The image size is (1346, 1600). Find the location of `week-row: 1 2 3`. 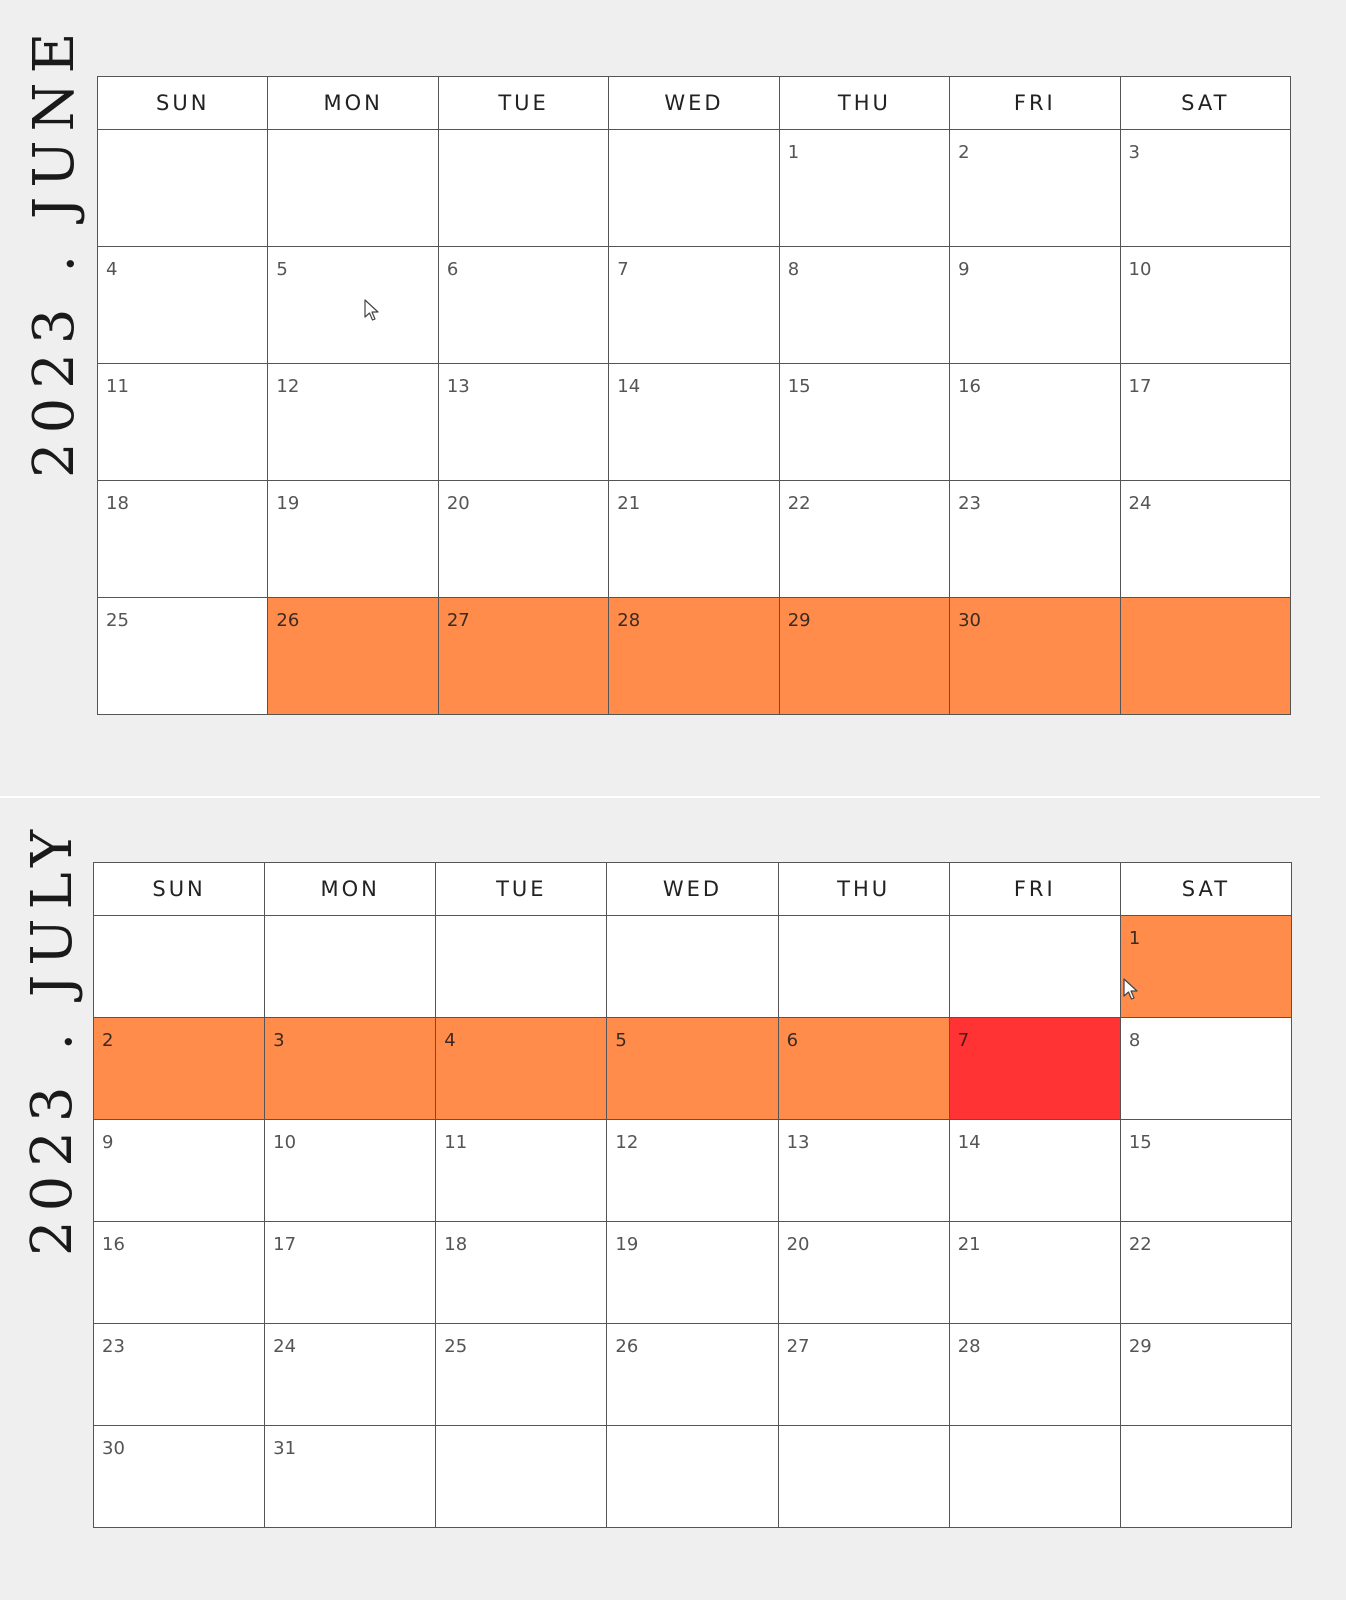

week-row: 1 2 3 is located at coordinates (694, 188).